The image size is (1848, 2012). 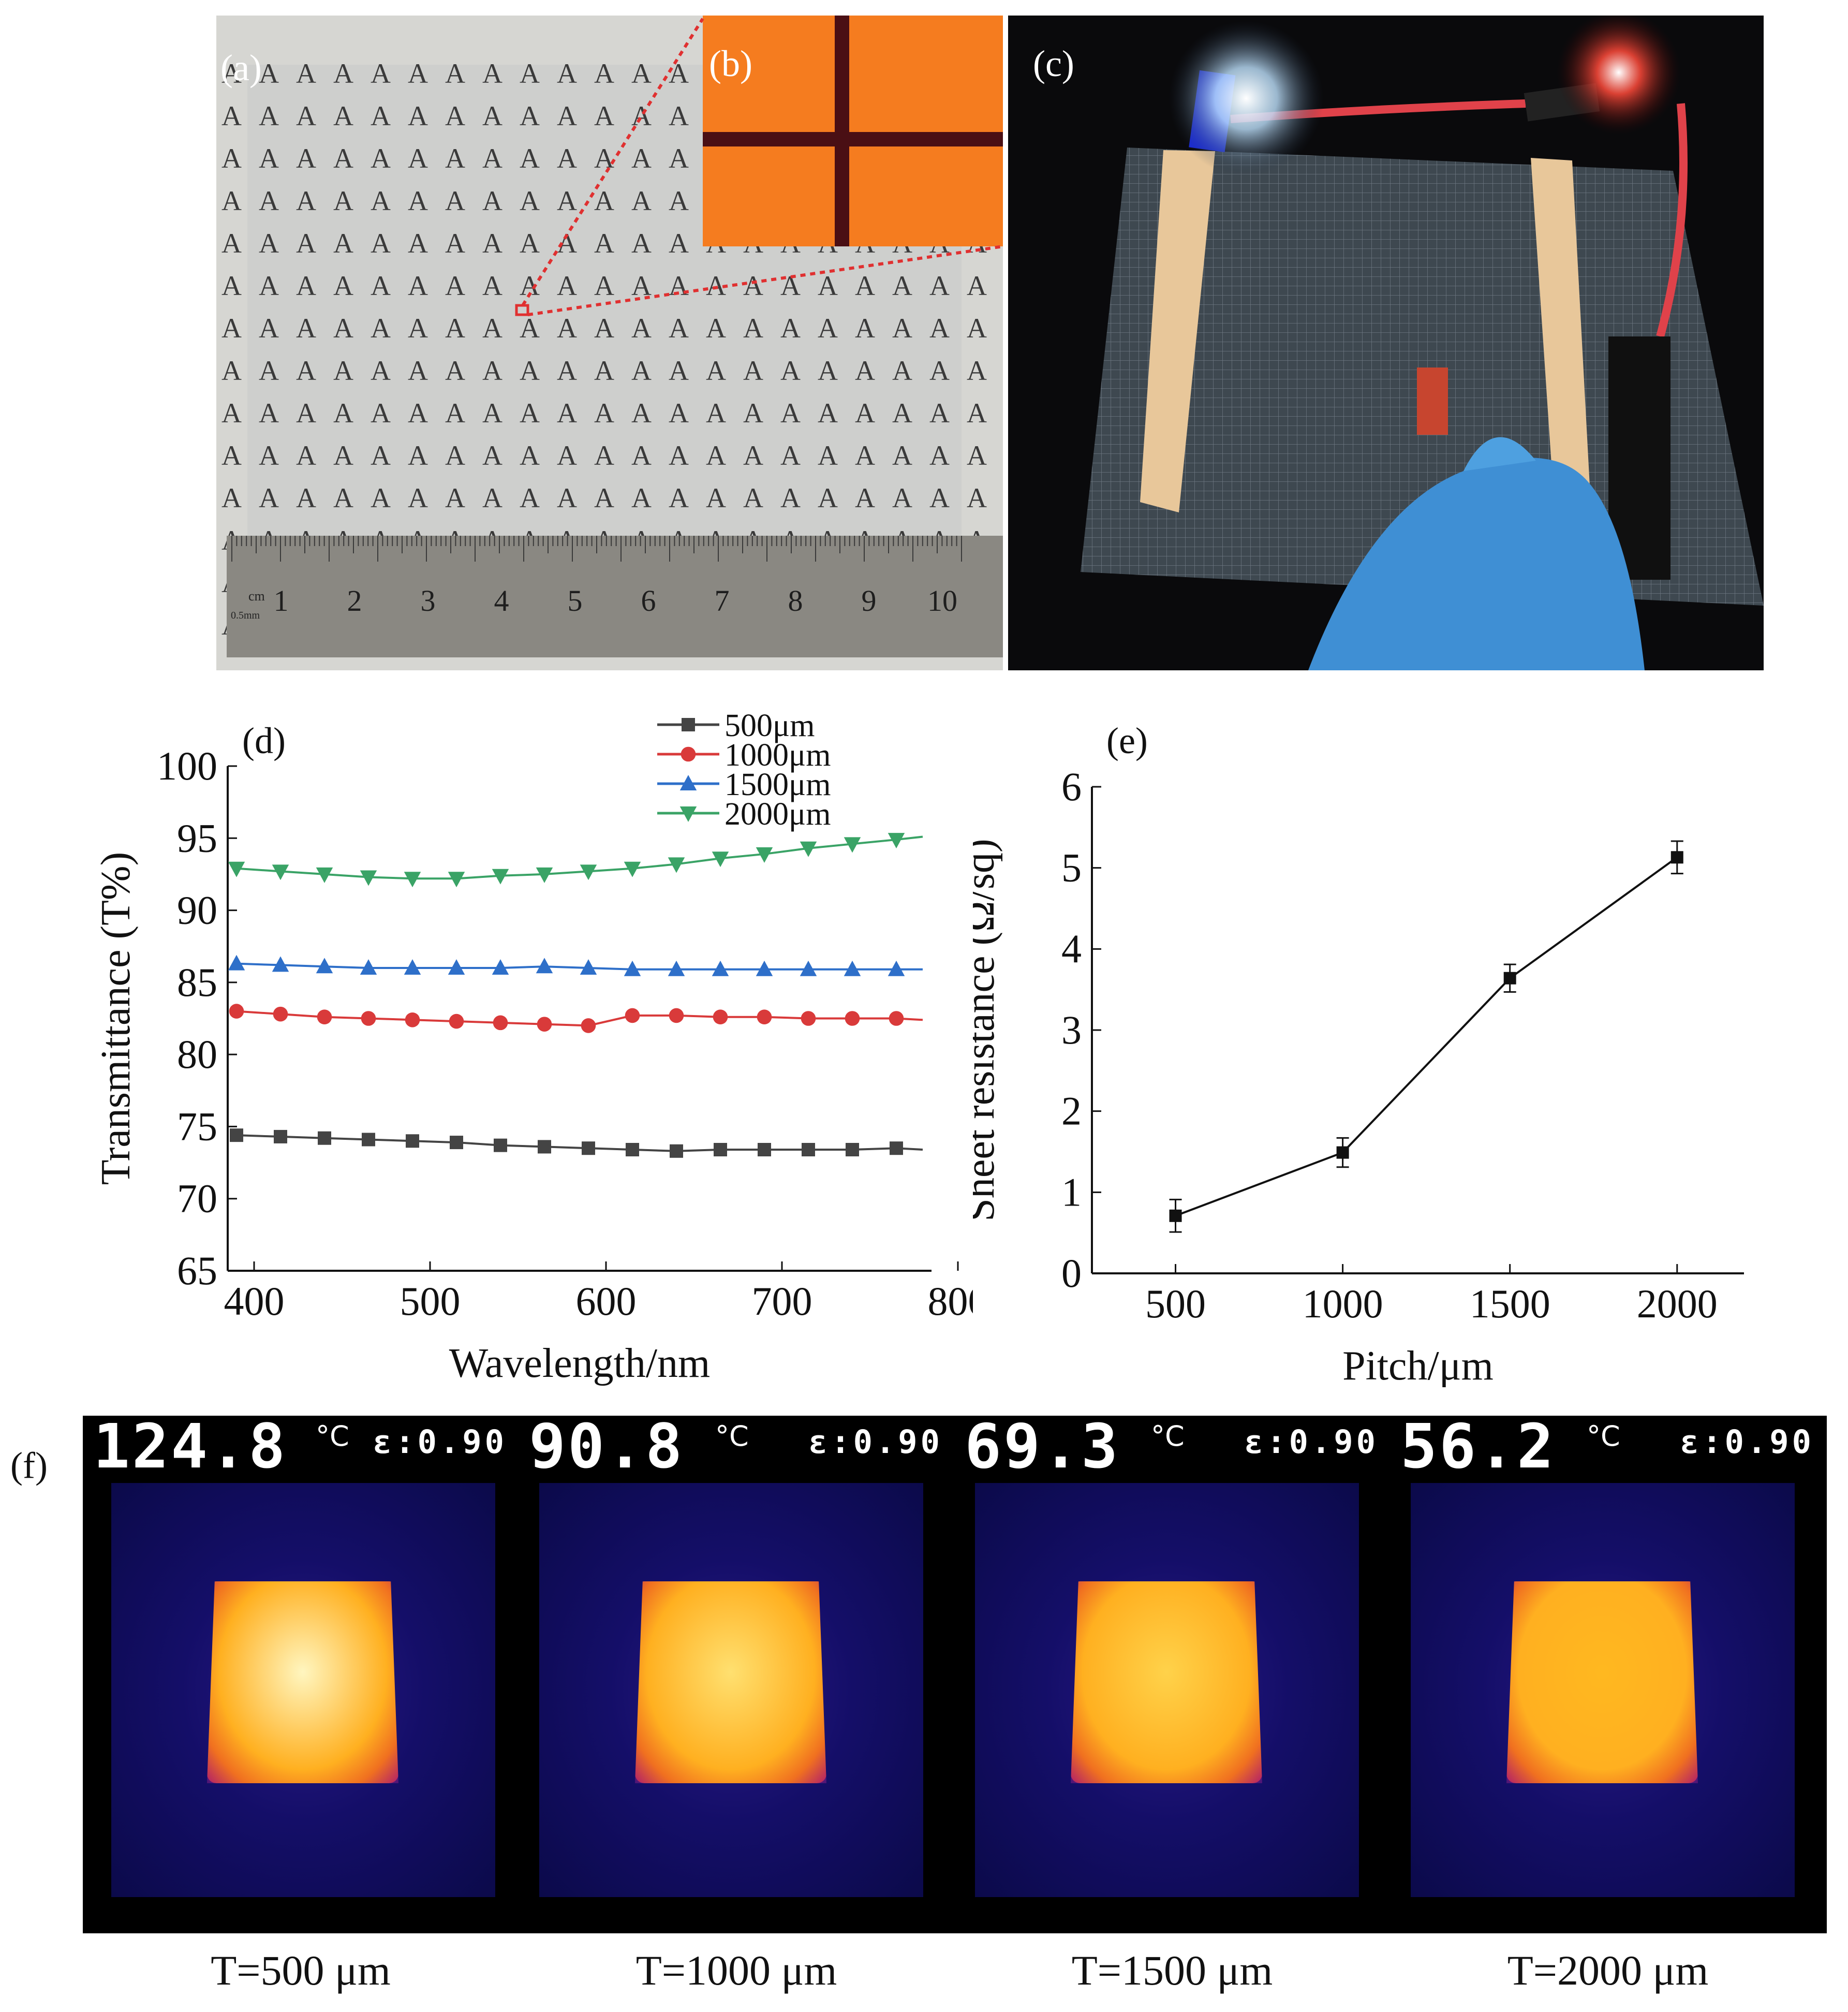 I want to click on thermal-caption: T=1500 μm, so click(x=1172, y=1970).